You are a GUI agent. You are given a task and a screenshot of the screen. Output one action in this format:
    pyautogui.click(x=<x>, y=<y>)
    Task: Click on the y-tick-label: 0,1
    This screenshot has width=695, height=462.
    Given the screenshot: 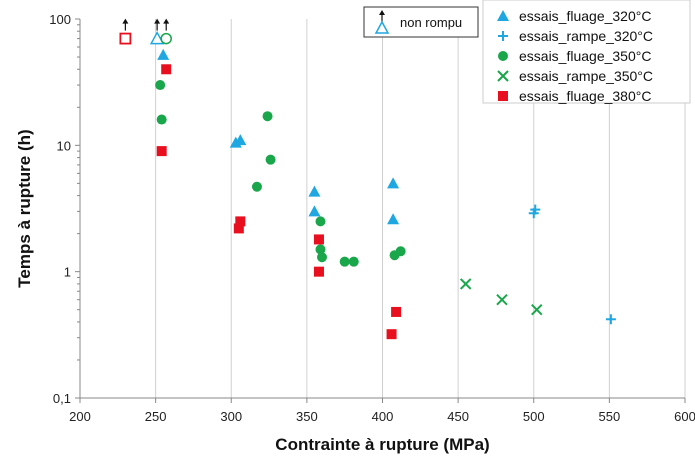 What is the action you would take?
    pyautogui.click(x=62, y=398)
    